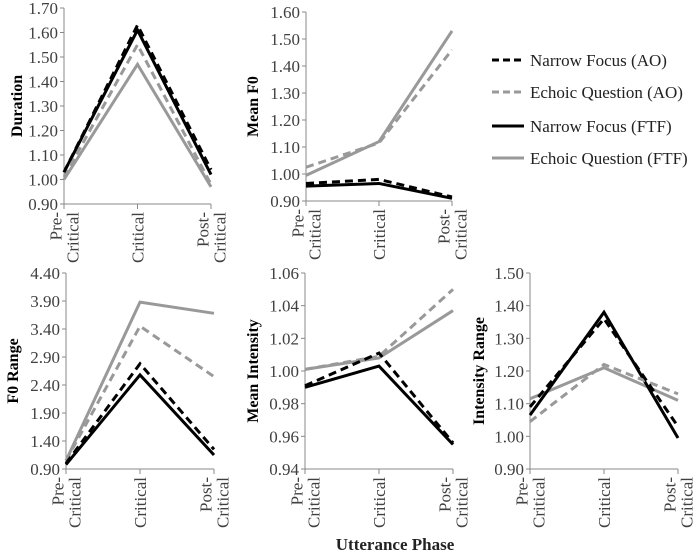  I want to click on legend-item: Echoic Question (FTF), so click(590, 158).